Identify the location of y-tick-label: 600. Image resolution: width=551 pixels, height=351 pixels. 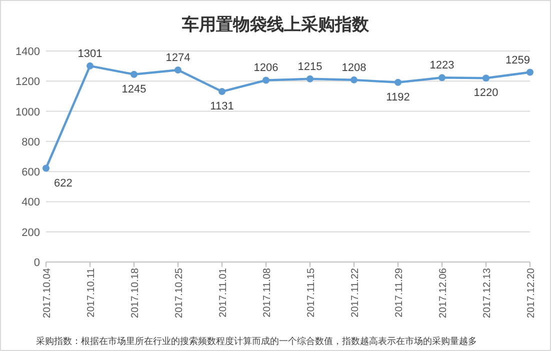
(31, 172).